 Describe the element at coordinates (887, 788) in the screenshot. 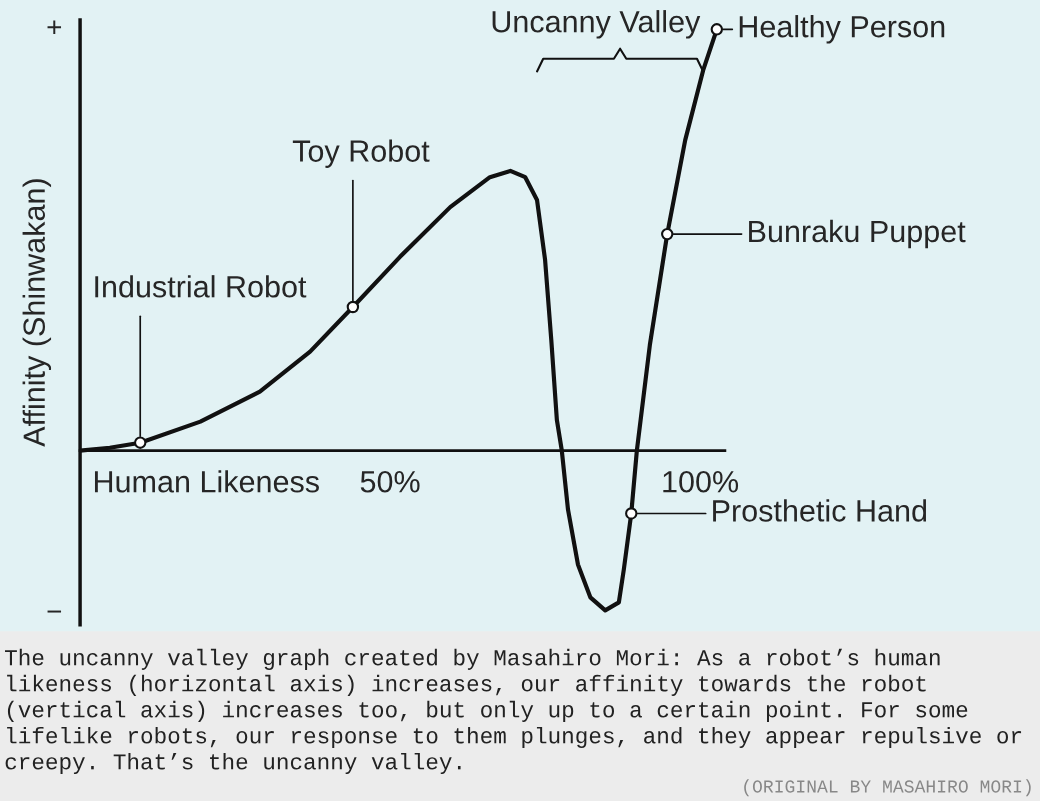

I see `text: (ORIGINAL BY MASAHIRO MORI)` at that location.